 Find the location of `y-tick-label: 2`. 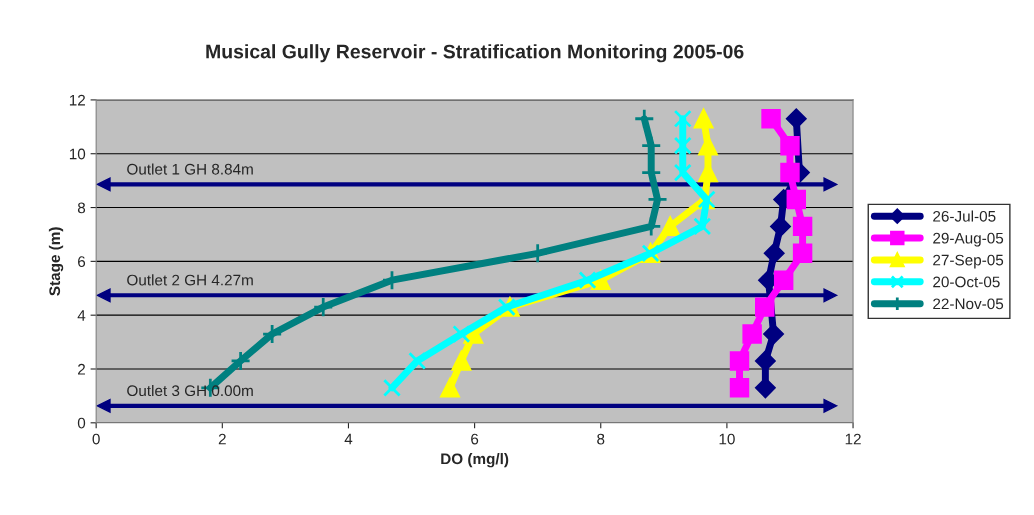

y-tick-label: 2 is located at coordinates (81, 369).